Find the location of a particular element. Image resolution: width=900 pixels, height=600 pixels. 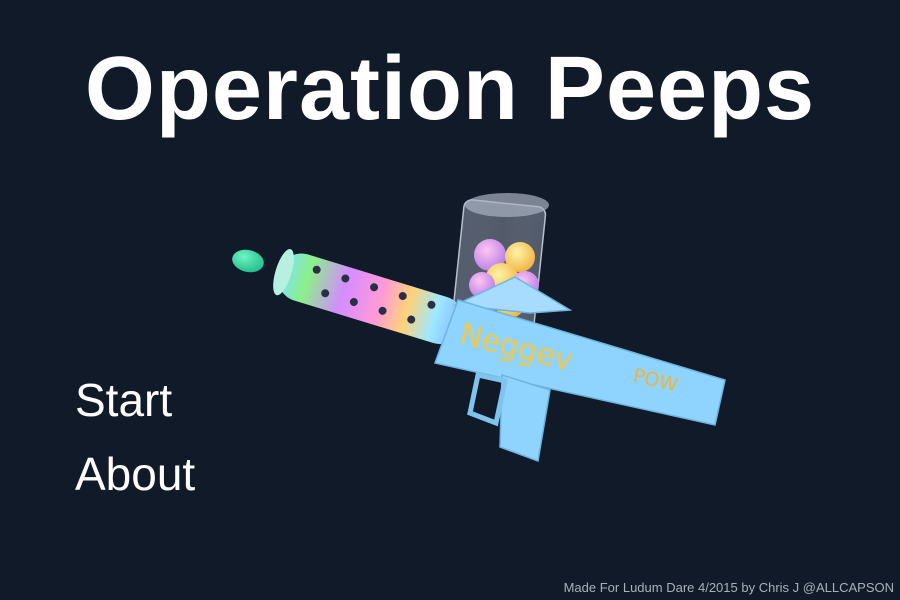

game-title: Operation Peeps is located at coordinates (450, 89).